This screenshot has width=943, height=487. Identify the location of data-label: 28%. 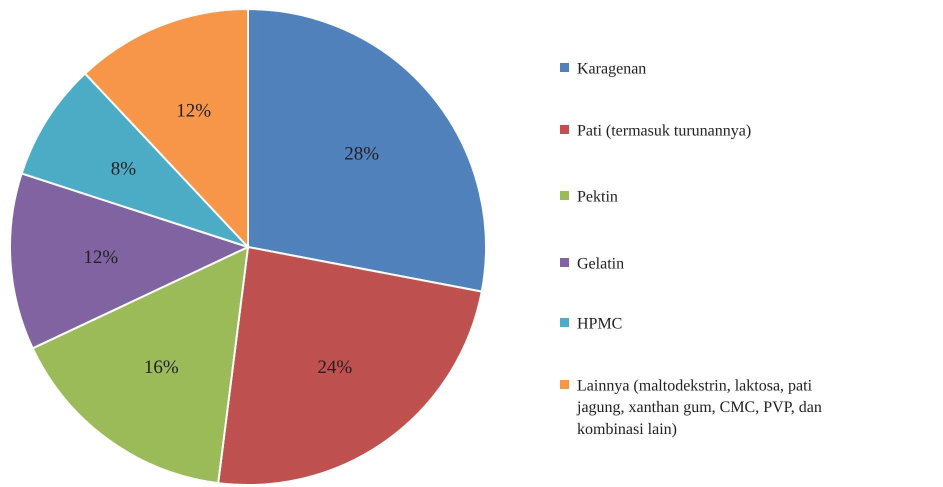
(362, 154).